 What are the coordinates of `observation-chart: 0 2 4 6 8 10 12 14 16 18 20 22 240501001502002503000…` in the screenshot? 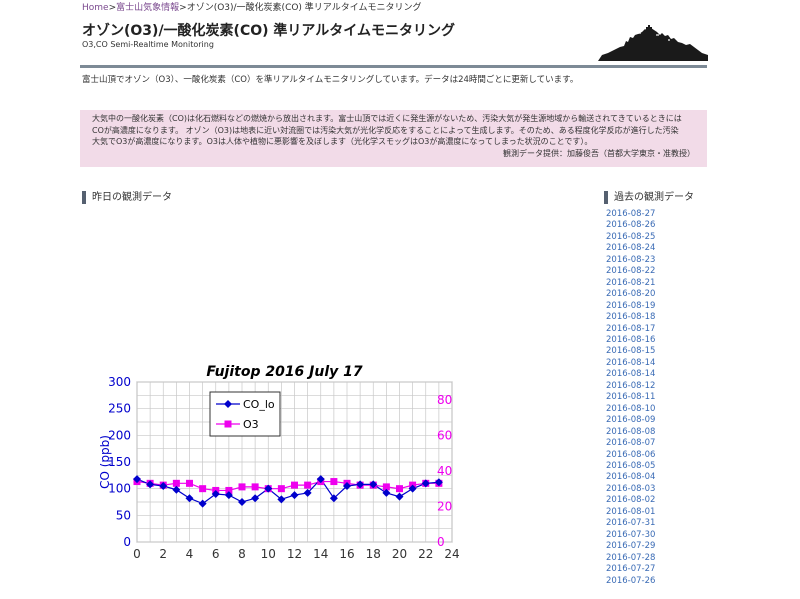 It's located at (280, 462).